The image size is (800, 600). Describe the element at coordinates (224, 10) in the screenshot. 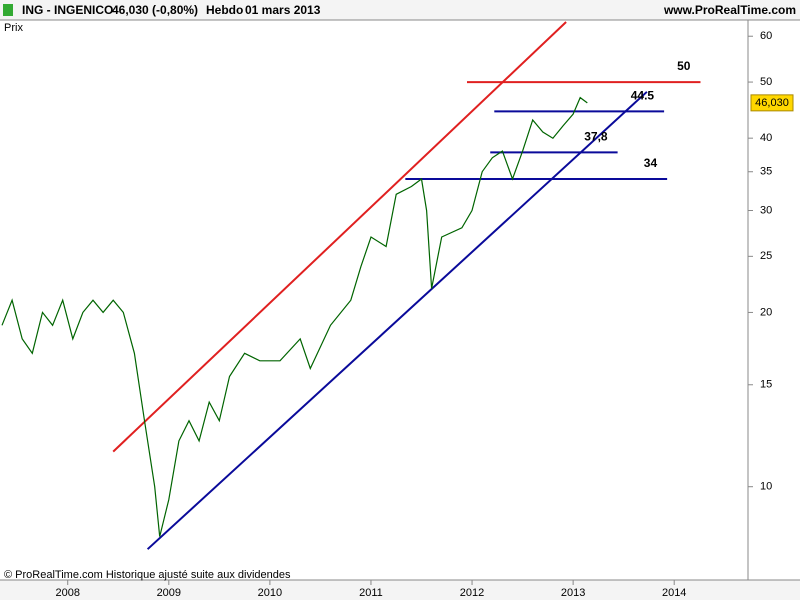

I see `period: Hebdo` at that location.